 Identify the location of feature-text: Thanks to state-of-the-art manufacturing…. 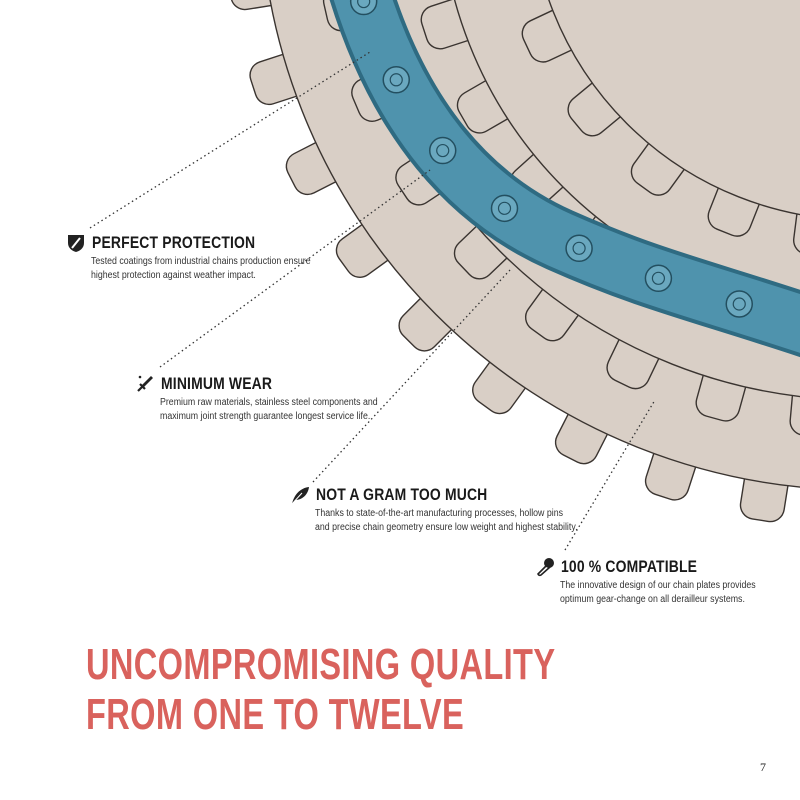
(446, 520).